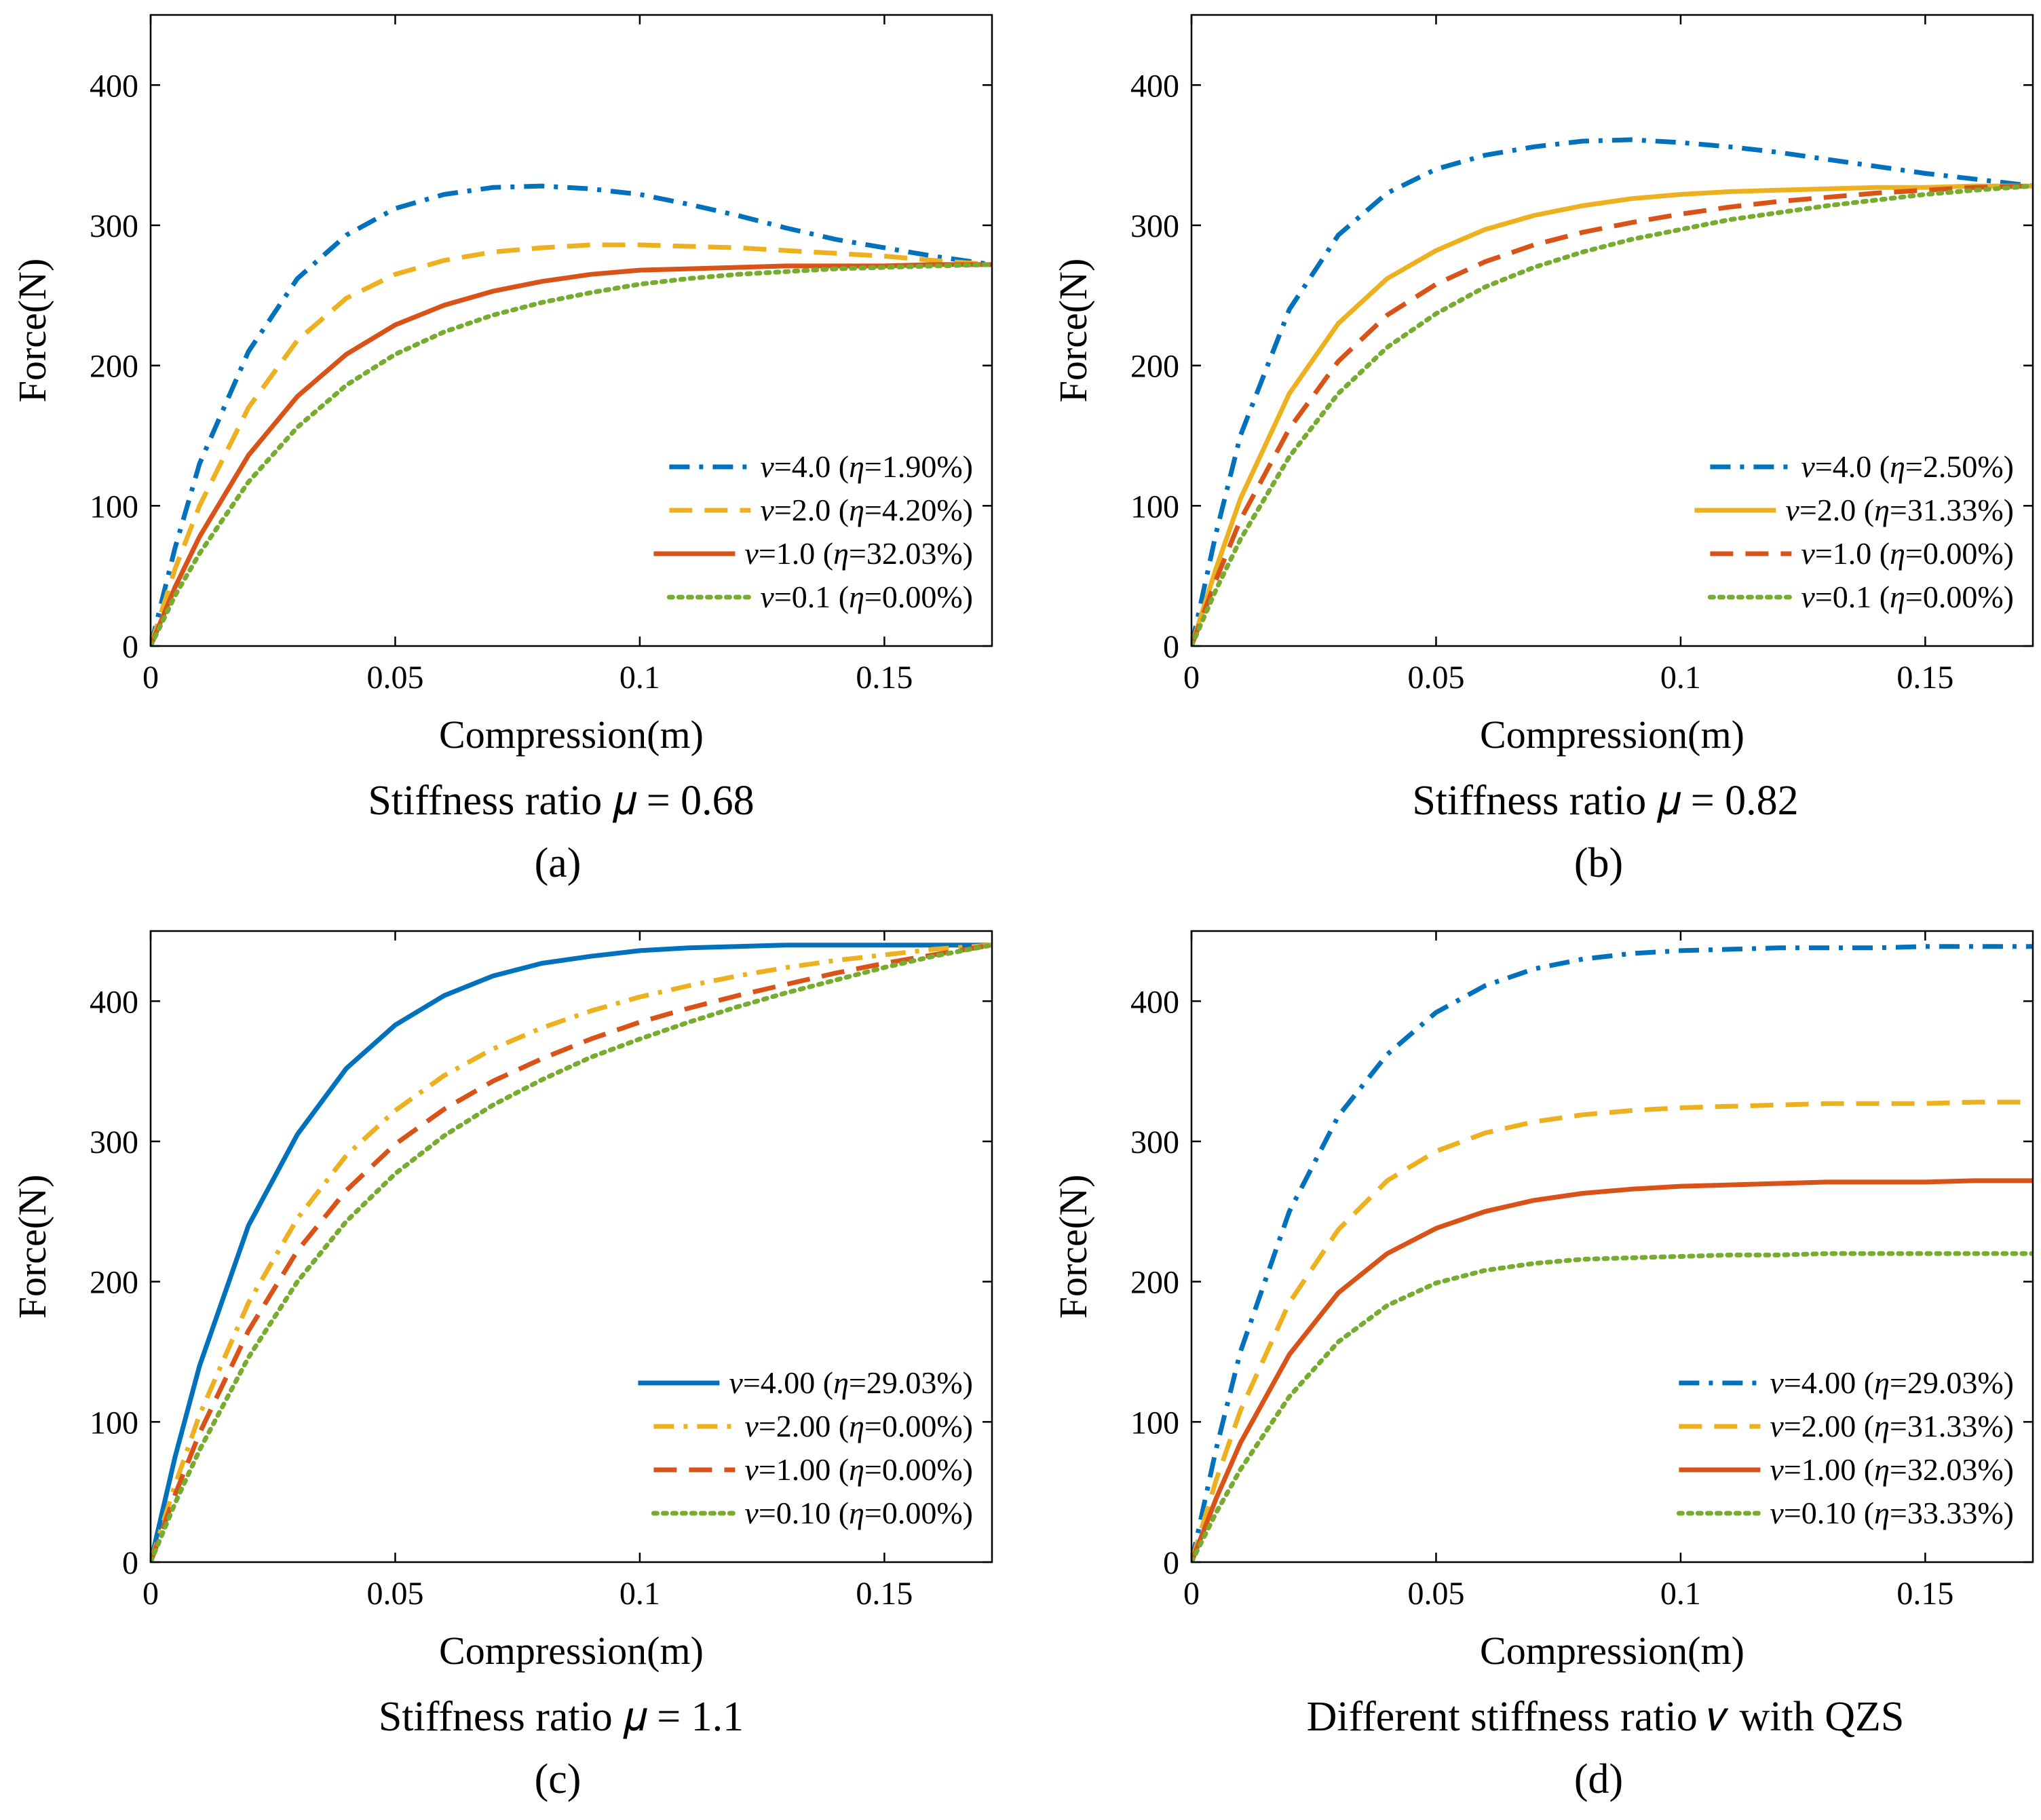  I want to click on y-tick-label-b-1: 100, so click(1154, 507).